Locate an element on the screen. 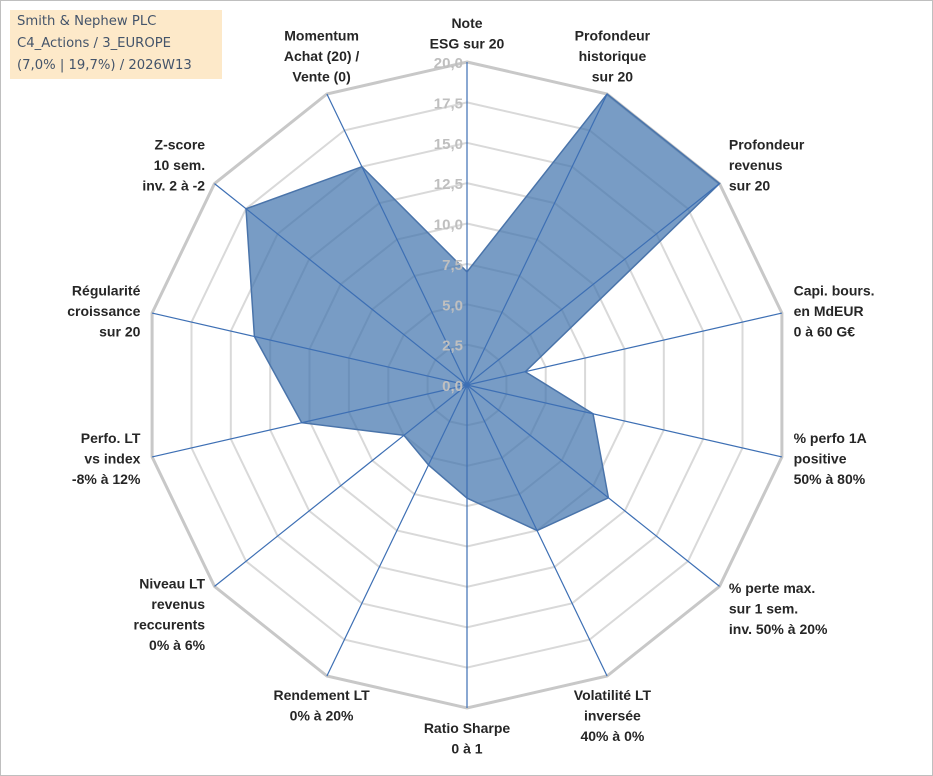  category-label: Profondeur revenus sur 20 is located at coordinates (767, 164).